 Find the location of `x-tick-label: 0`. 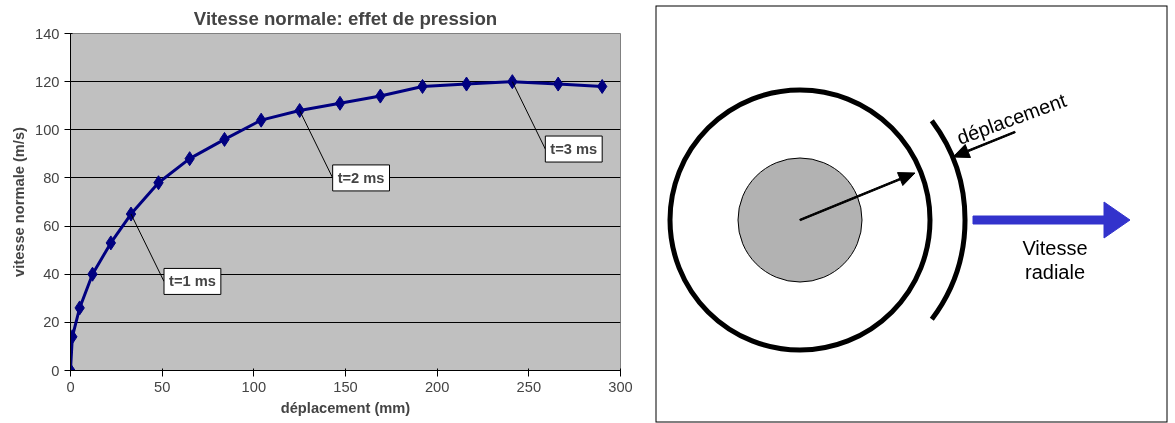

x-tick-label: 0 is located at coordinates (70, 386).